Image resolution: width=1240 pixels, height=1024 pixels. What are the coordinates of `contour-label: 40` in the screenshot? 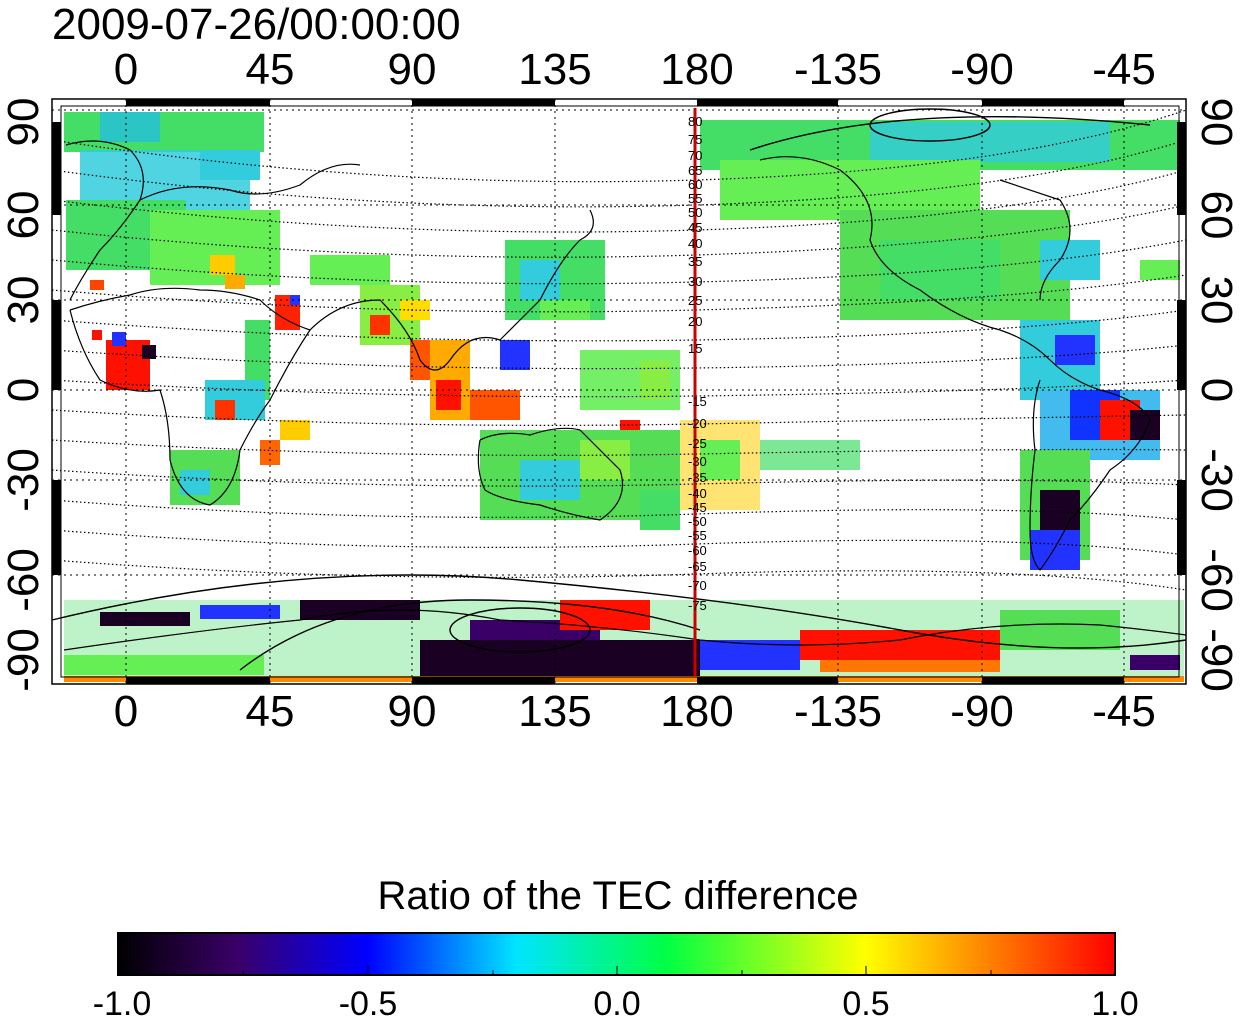 It's located at (695, 243).